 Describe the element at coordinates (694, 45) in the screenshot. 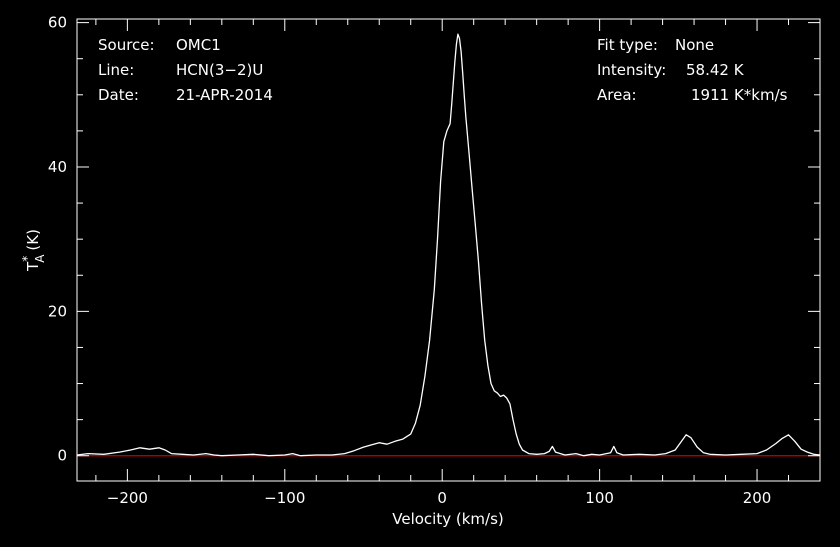

I see `fit-type-value: None` at that location.